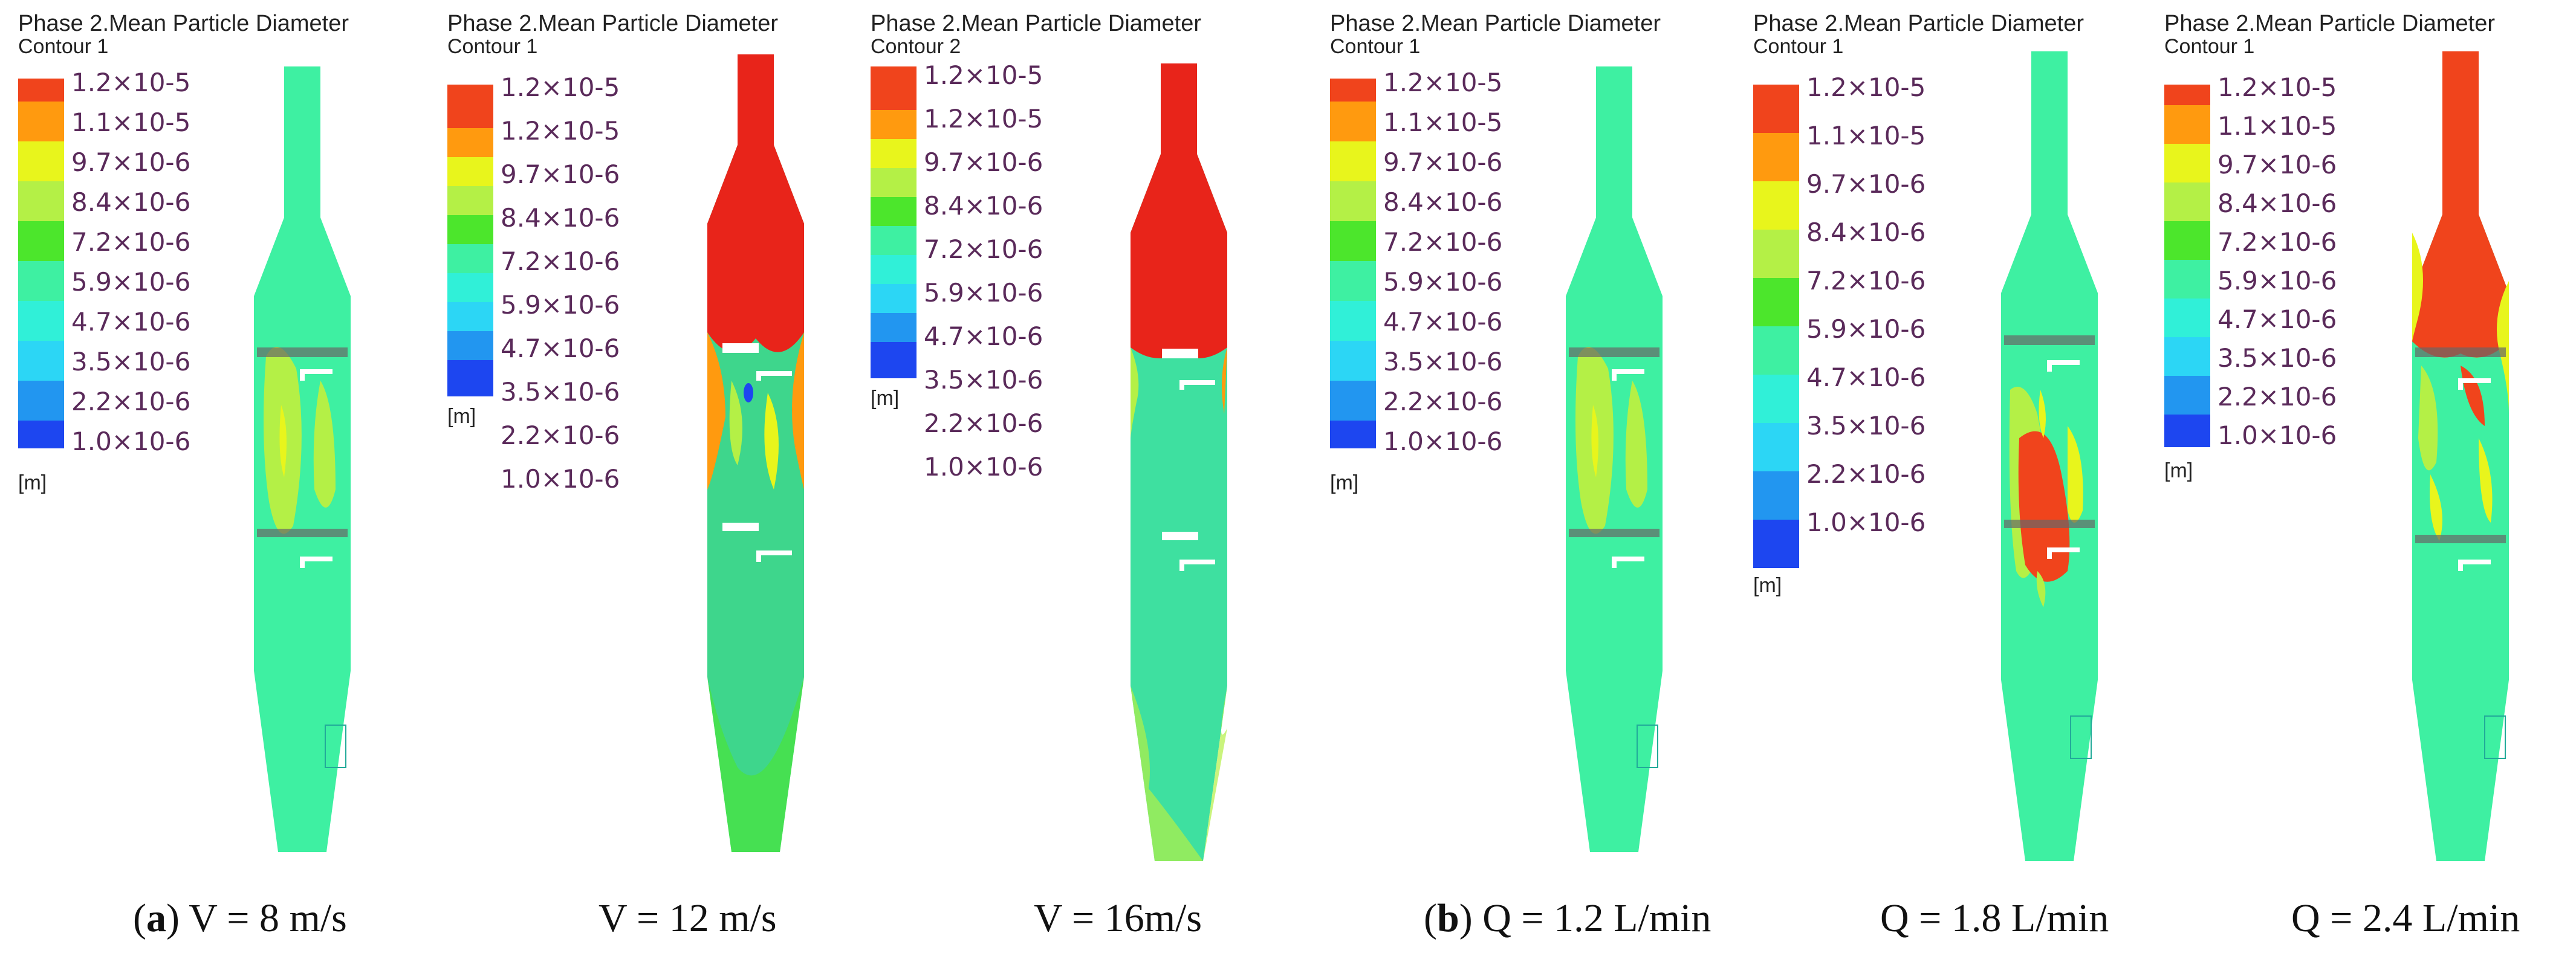 Image resolution: width=2576 pixels, height=962 pixels. Describe the element at coordinates (1448, 918) in the screenshot. I see `caption-b-letter: b` at that location.